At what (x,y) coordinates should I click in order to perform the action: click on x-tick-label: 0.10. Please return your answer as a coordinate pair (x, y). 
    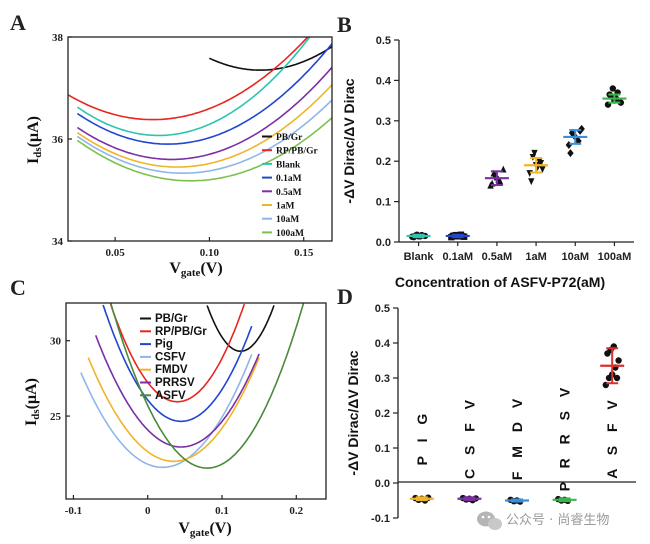
    Looking at the image, I should click on (210, 253).